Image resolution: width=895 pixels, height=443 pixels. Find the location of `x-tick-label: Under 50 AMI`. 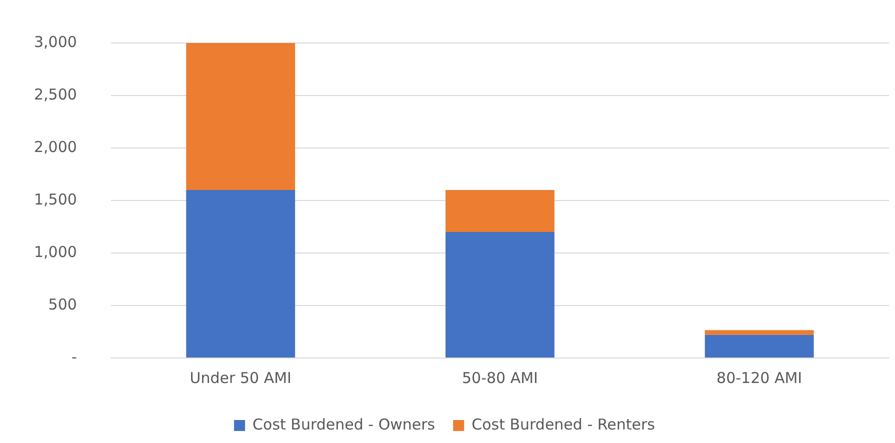

x-tick-label: Under 50 AMI is located at coordinates (241, 377).